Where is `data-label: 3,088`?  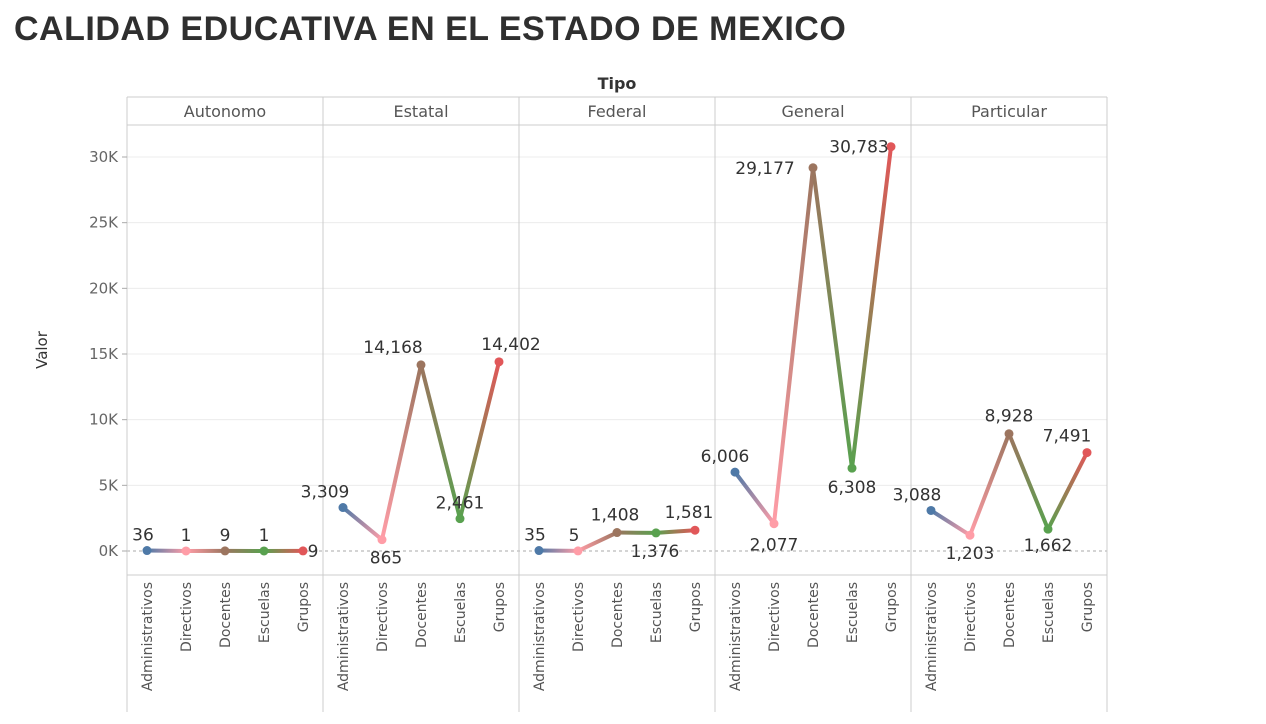 data-label: 3,088 is located at coordinates (917, 495).